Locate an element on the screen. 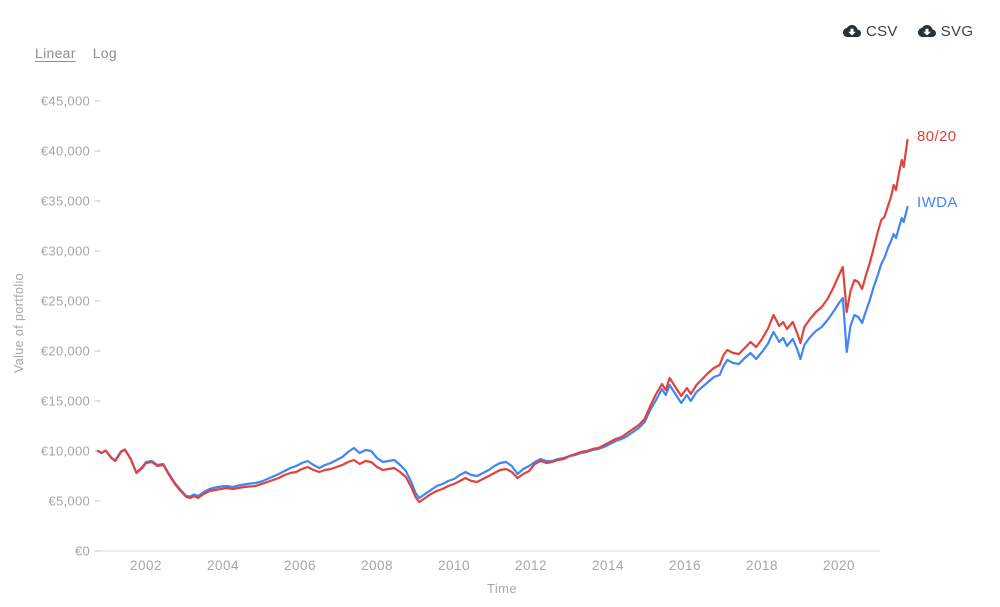 The image size is (1000, 607). scale-linear-link: Linear is located at coordinates (55, 53).